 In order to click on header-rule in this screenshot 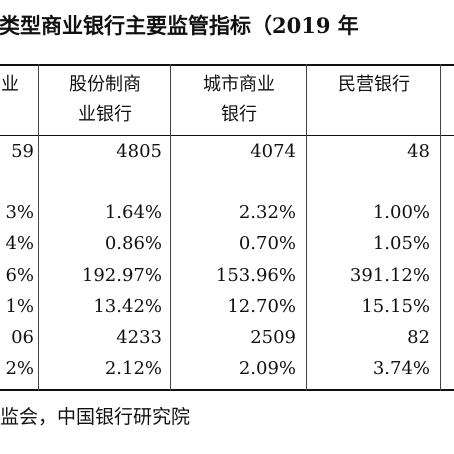, I will do `click(227, 135)`.